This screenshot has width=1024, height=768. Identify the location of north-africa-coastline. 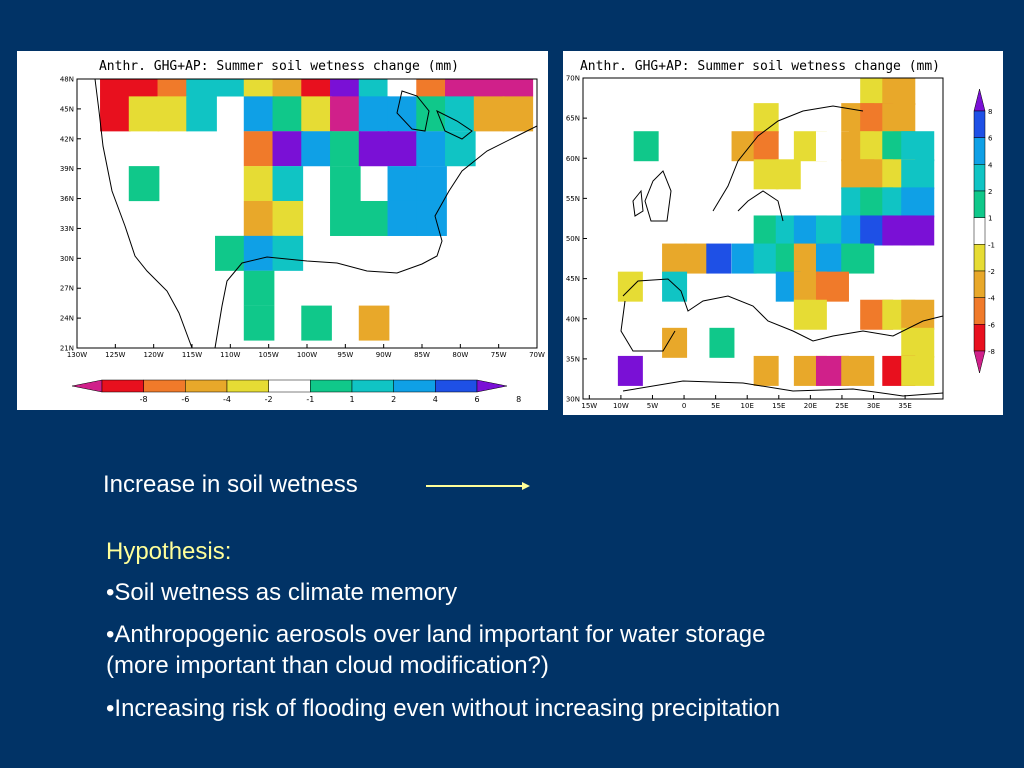
(783, 388).